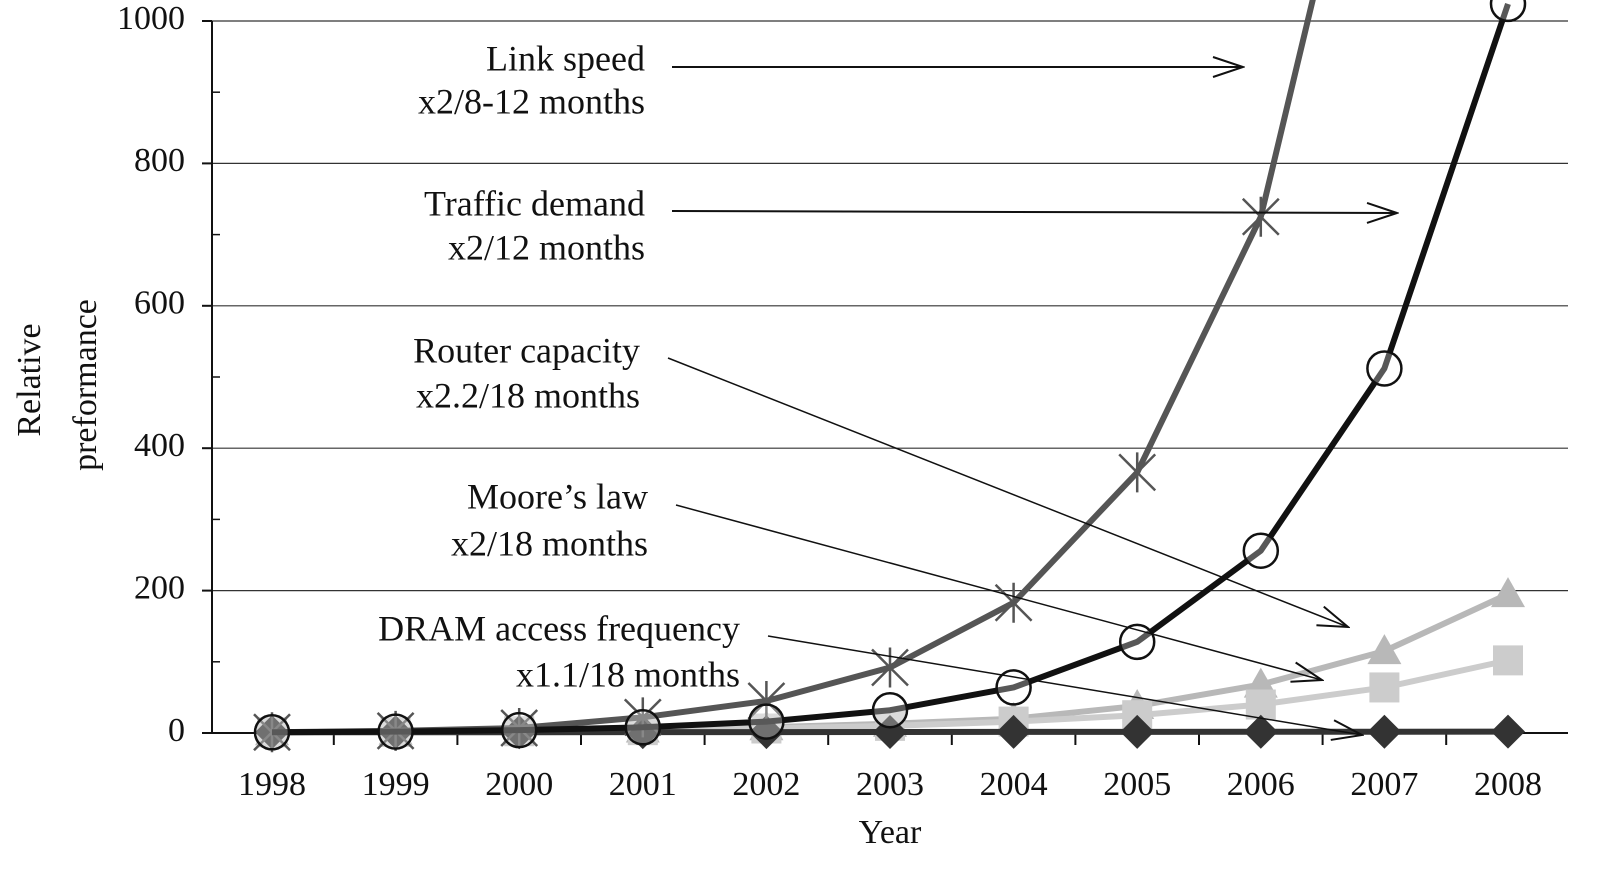  Describe the element at coordinates (159, 587) in the screenshot. I see `y-tick-label: 200` at that location.